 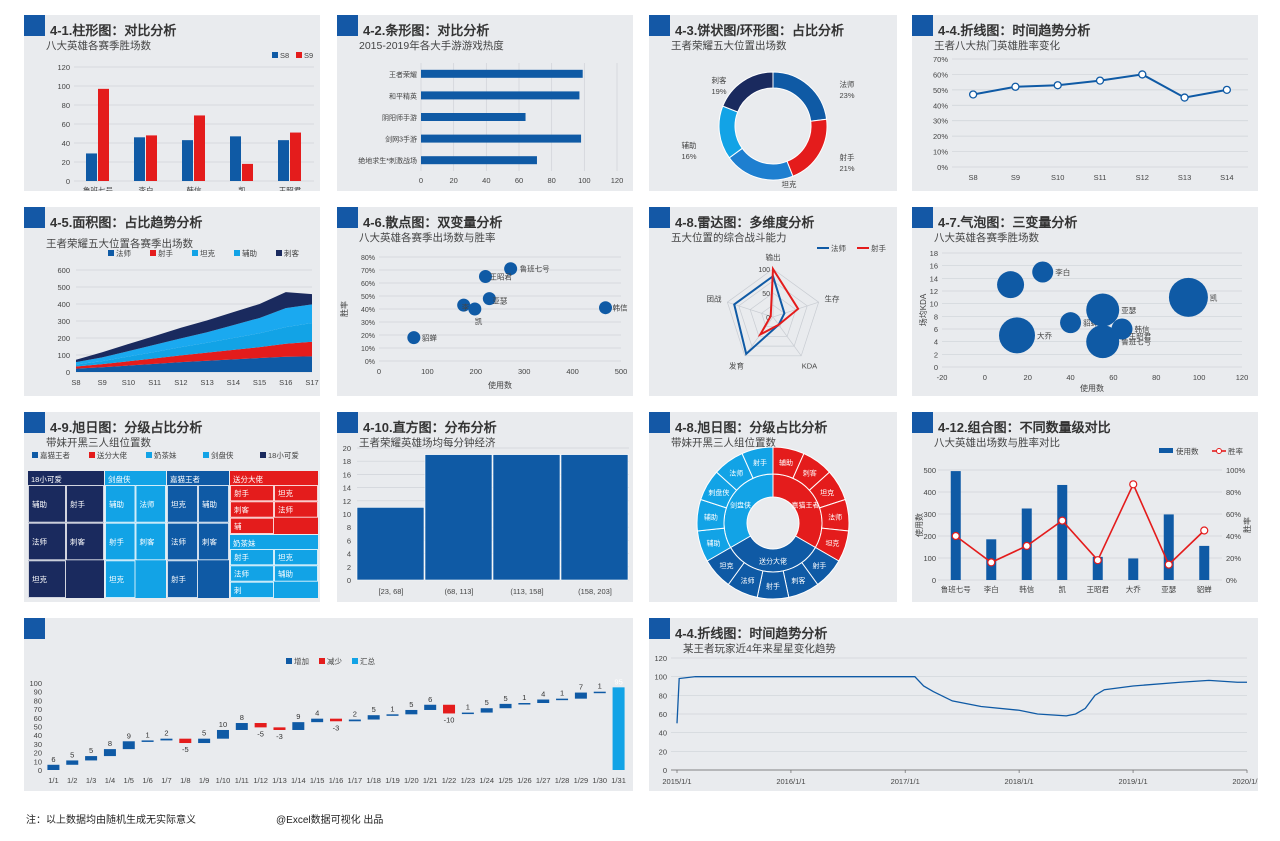 What do you see at coordinates (940, 136) in the screenshot?
I see `y-tick-label: 20%` at bounding box center [940, 136].